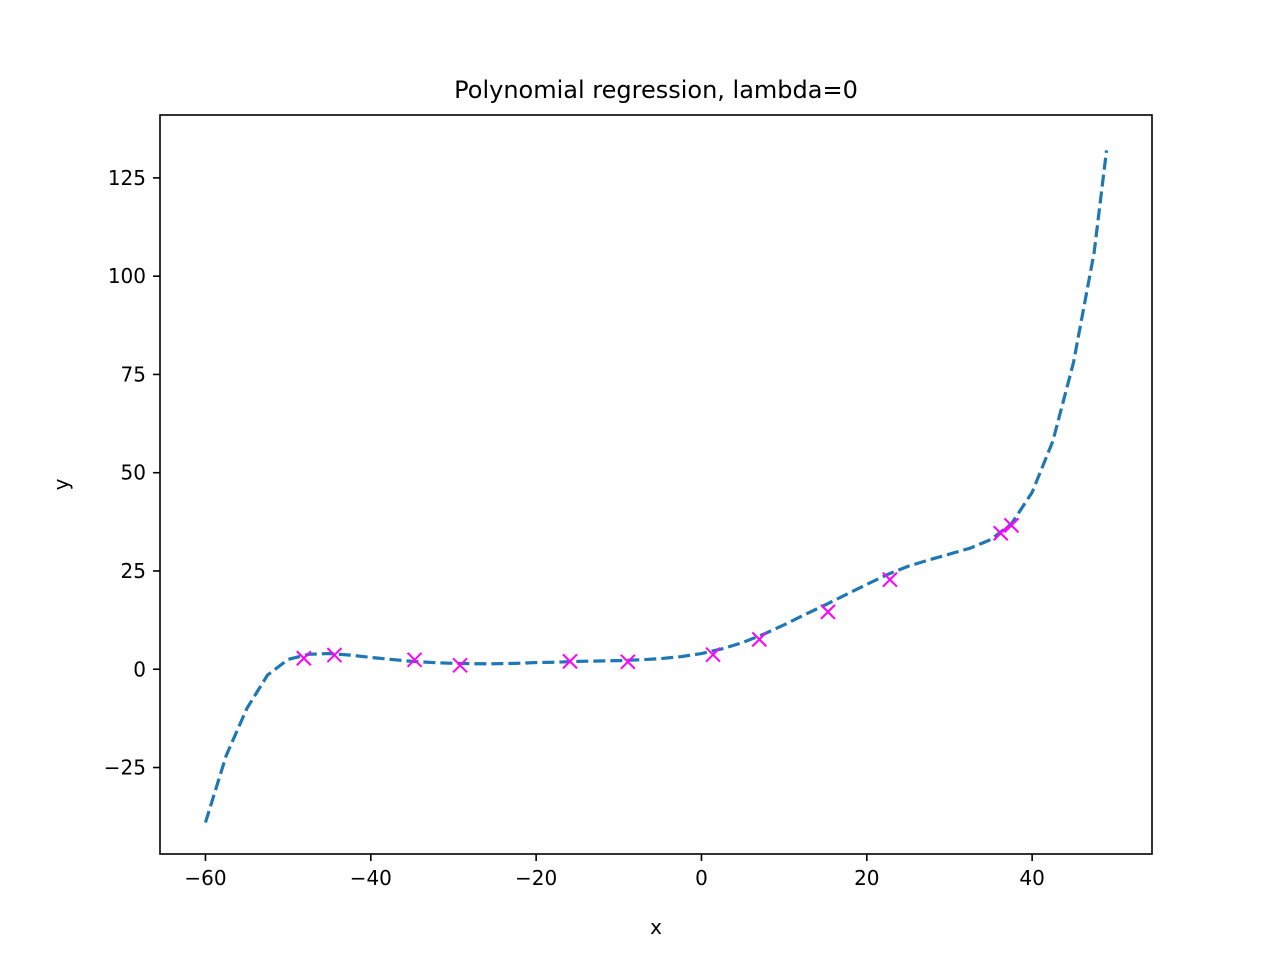 Image resolution: width=1280 pixels, height=960 pixels. What do you see at coordinates (205, 878) in the screenshot?
I see `x-tick-label: −60` at bounding box center [205, 878].